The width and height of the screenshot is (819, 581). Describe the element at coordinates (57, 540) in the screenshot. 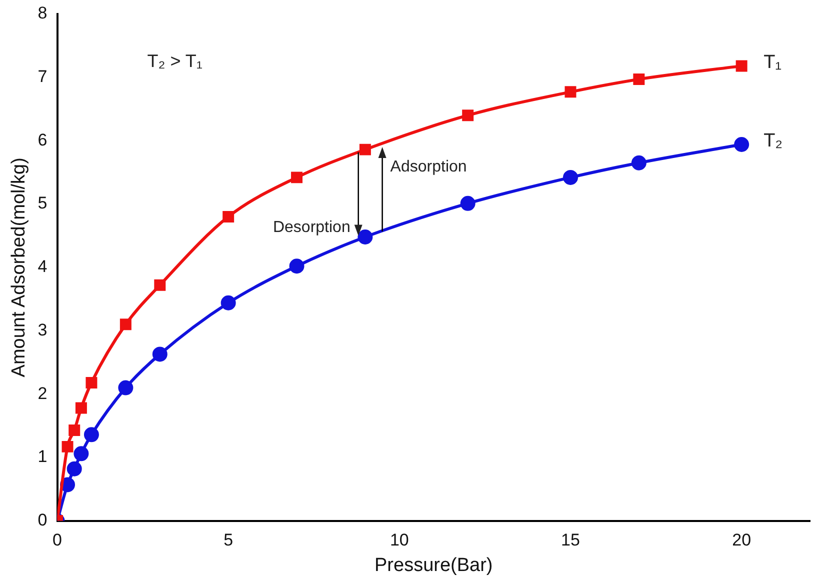

I see `x-tick-label: 0` at that location.